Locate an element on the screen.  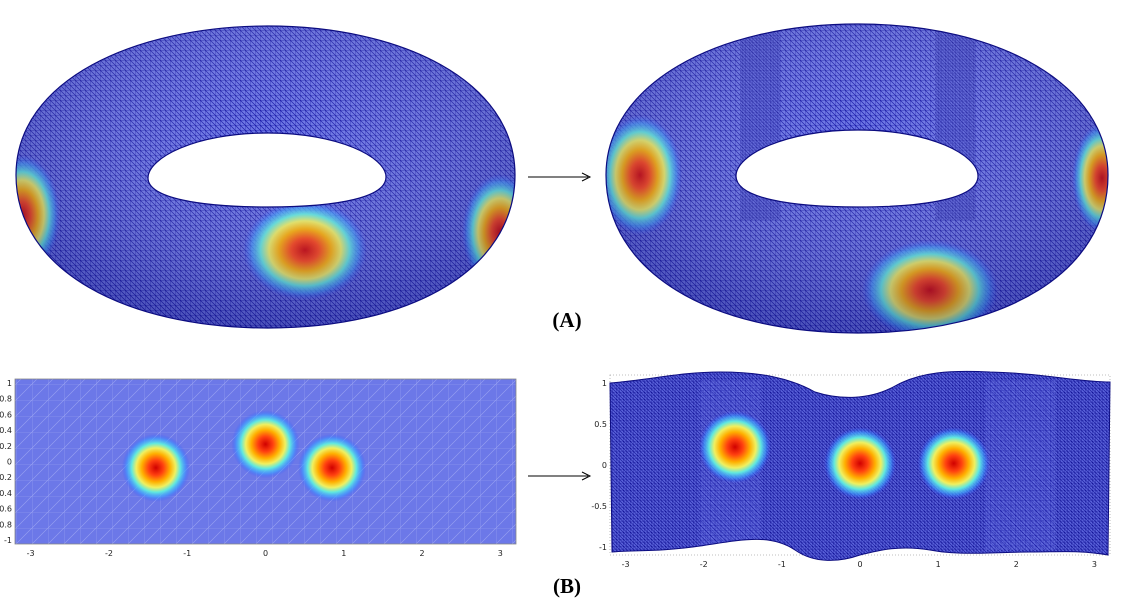
left-plot-ytick-label: 0.4 is located at coordinates (6, 430).